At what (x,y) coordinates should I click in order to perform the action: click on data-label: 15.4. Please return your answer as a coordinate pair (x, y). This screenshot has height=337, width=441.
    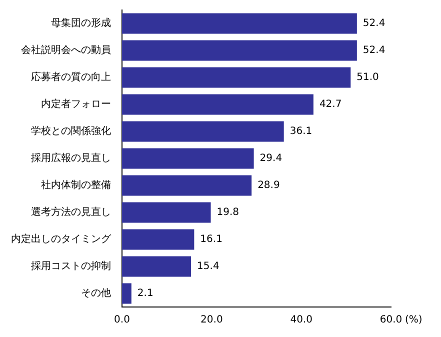
    Looking at the image, I should click on (208, 266).